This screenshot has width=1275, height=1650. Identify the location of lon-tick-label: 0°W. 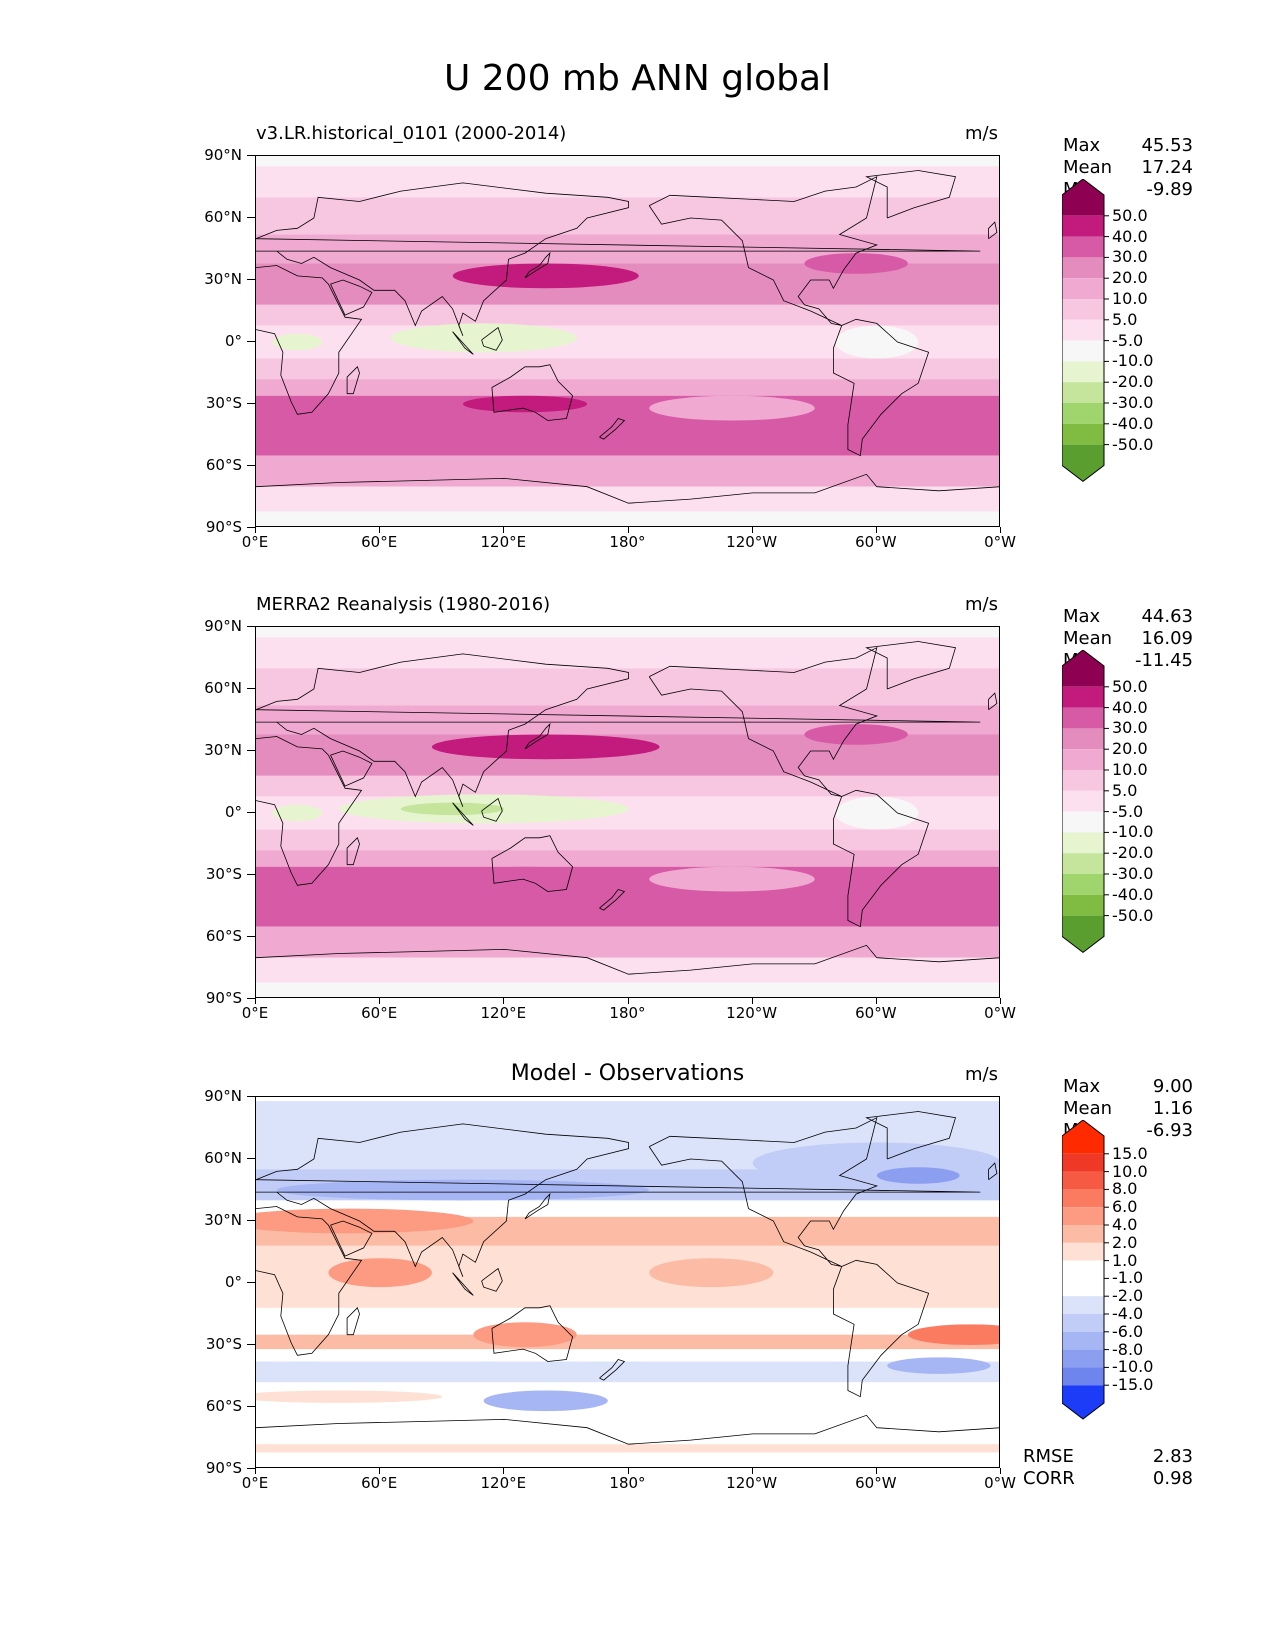
(1000, 1013).